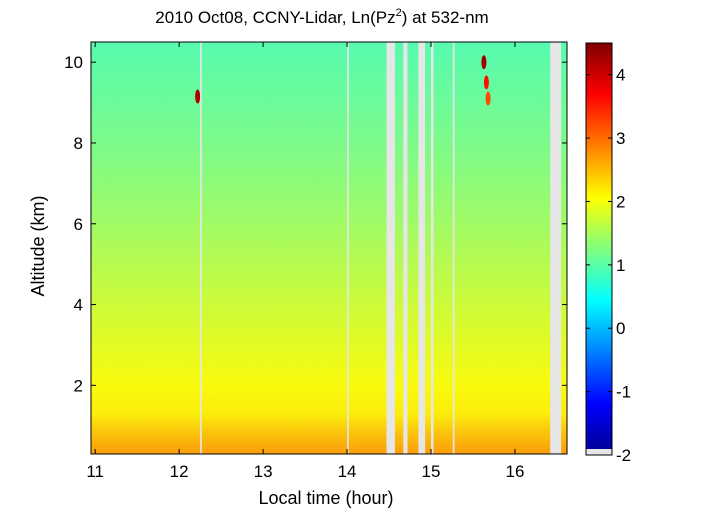 The height and width of the screenshot is (513, 701). What do you see at coordinates (347, 471) in the screenshot?
I see `x-tick-label: 14` at bounding box center [347, 471].